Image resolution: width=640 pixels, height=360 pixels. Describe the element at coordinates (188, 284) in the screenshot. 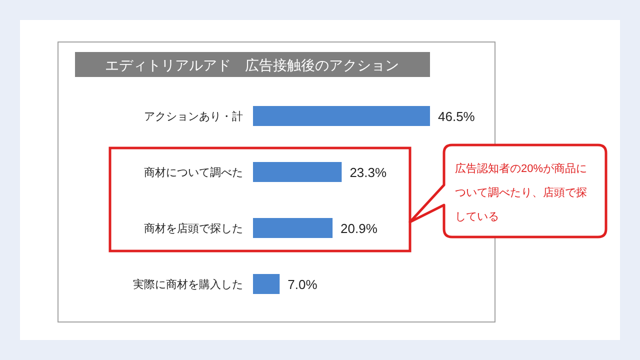

I see `y-tick-label: 実際に商材を購入した` at that location.